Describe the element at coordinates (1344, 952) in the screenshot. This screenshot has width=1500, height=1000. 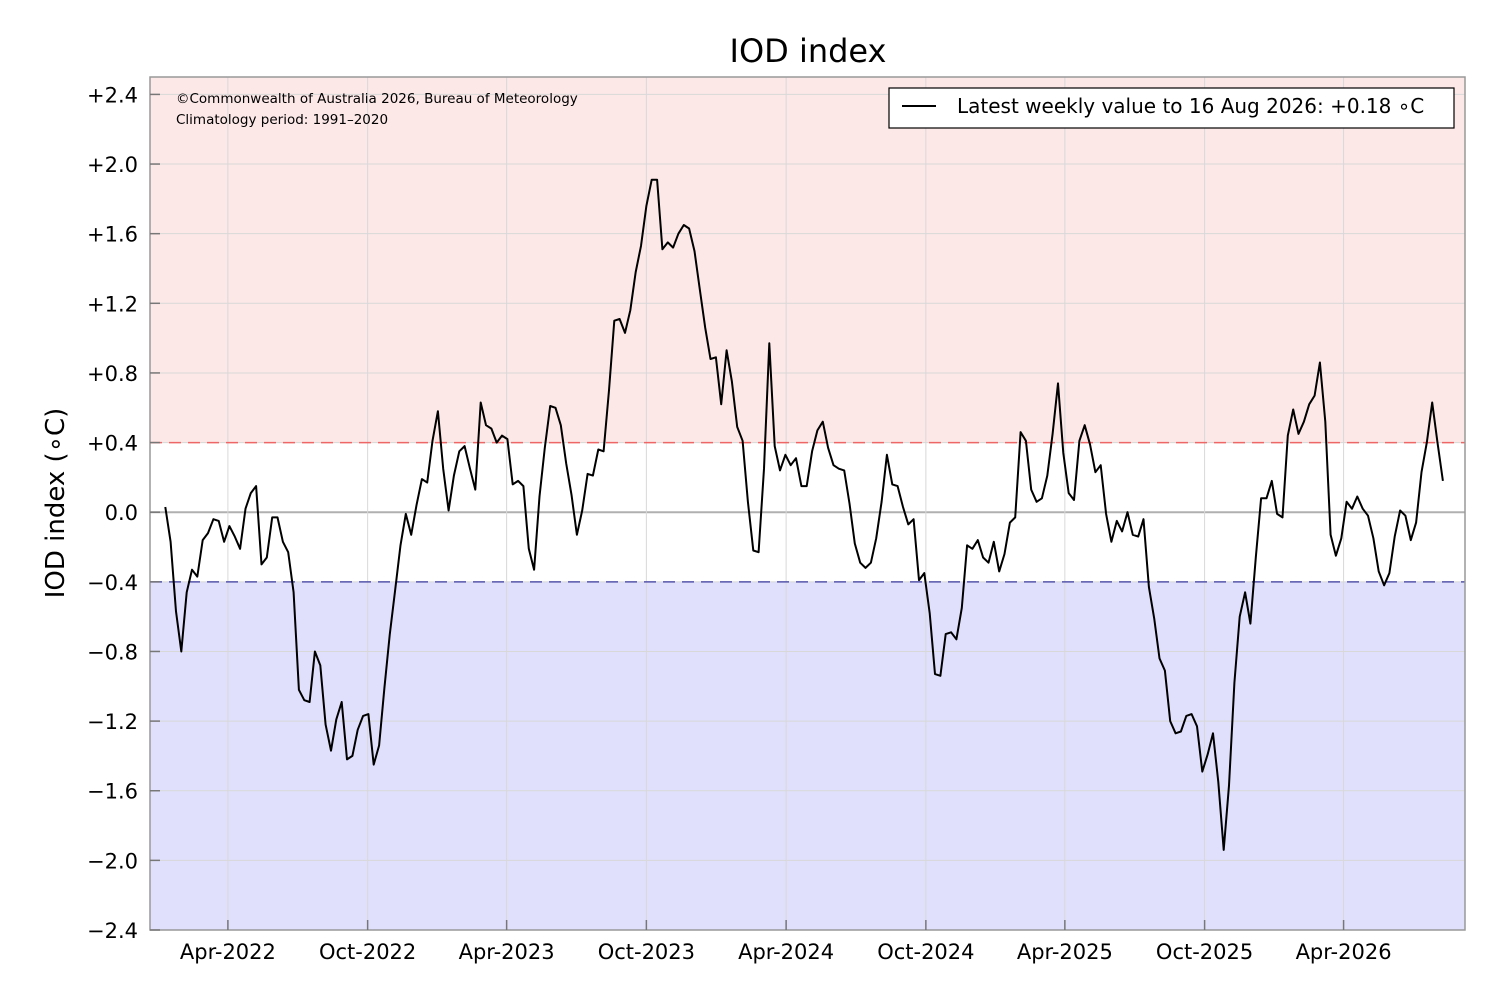
I see `x-tick-label: Apr-2026` at that location.